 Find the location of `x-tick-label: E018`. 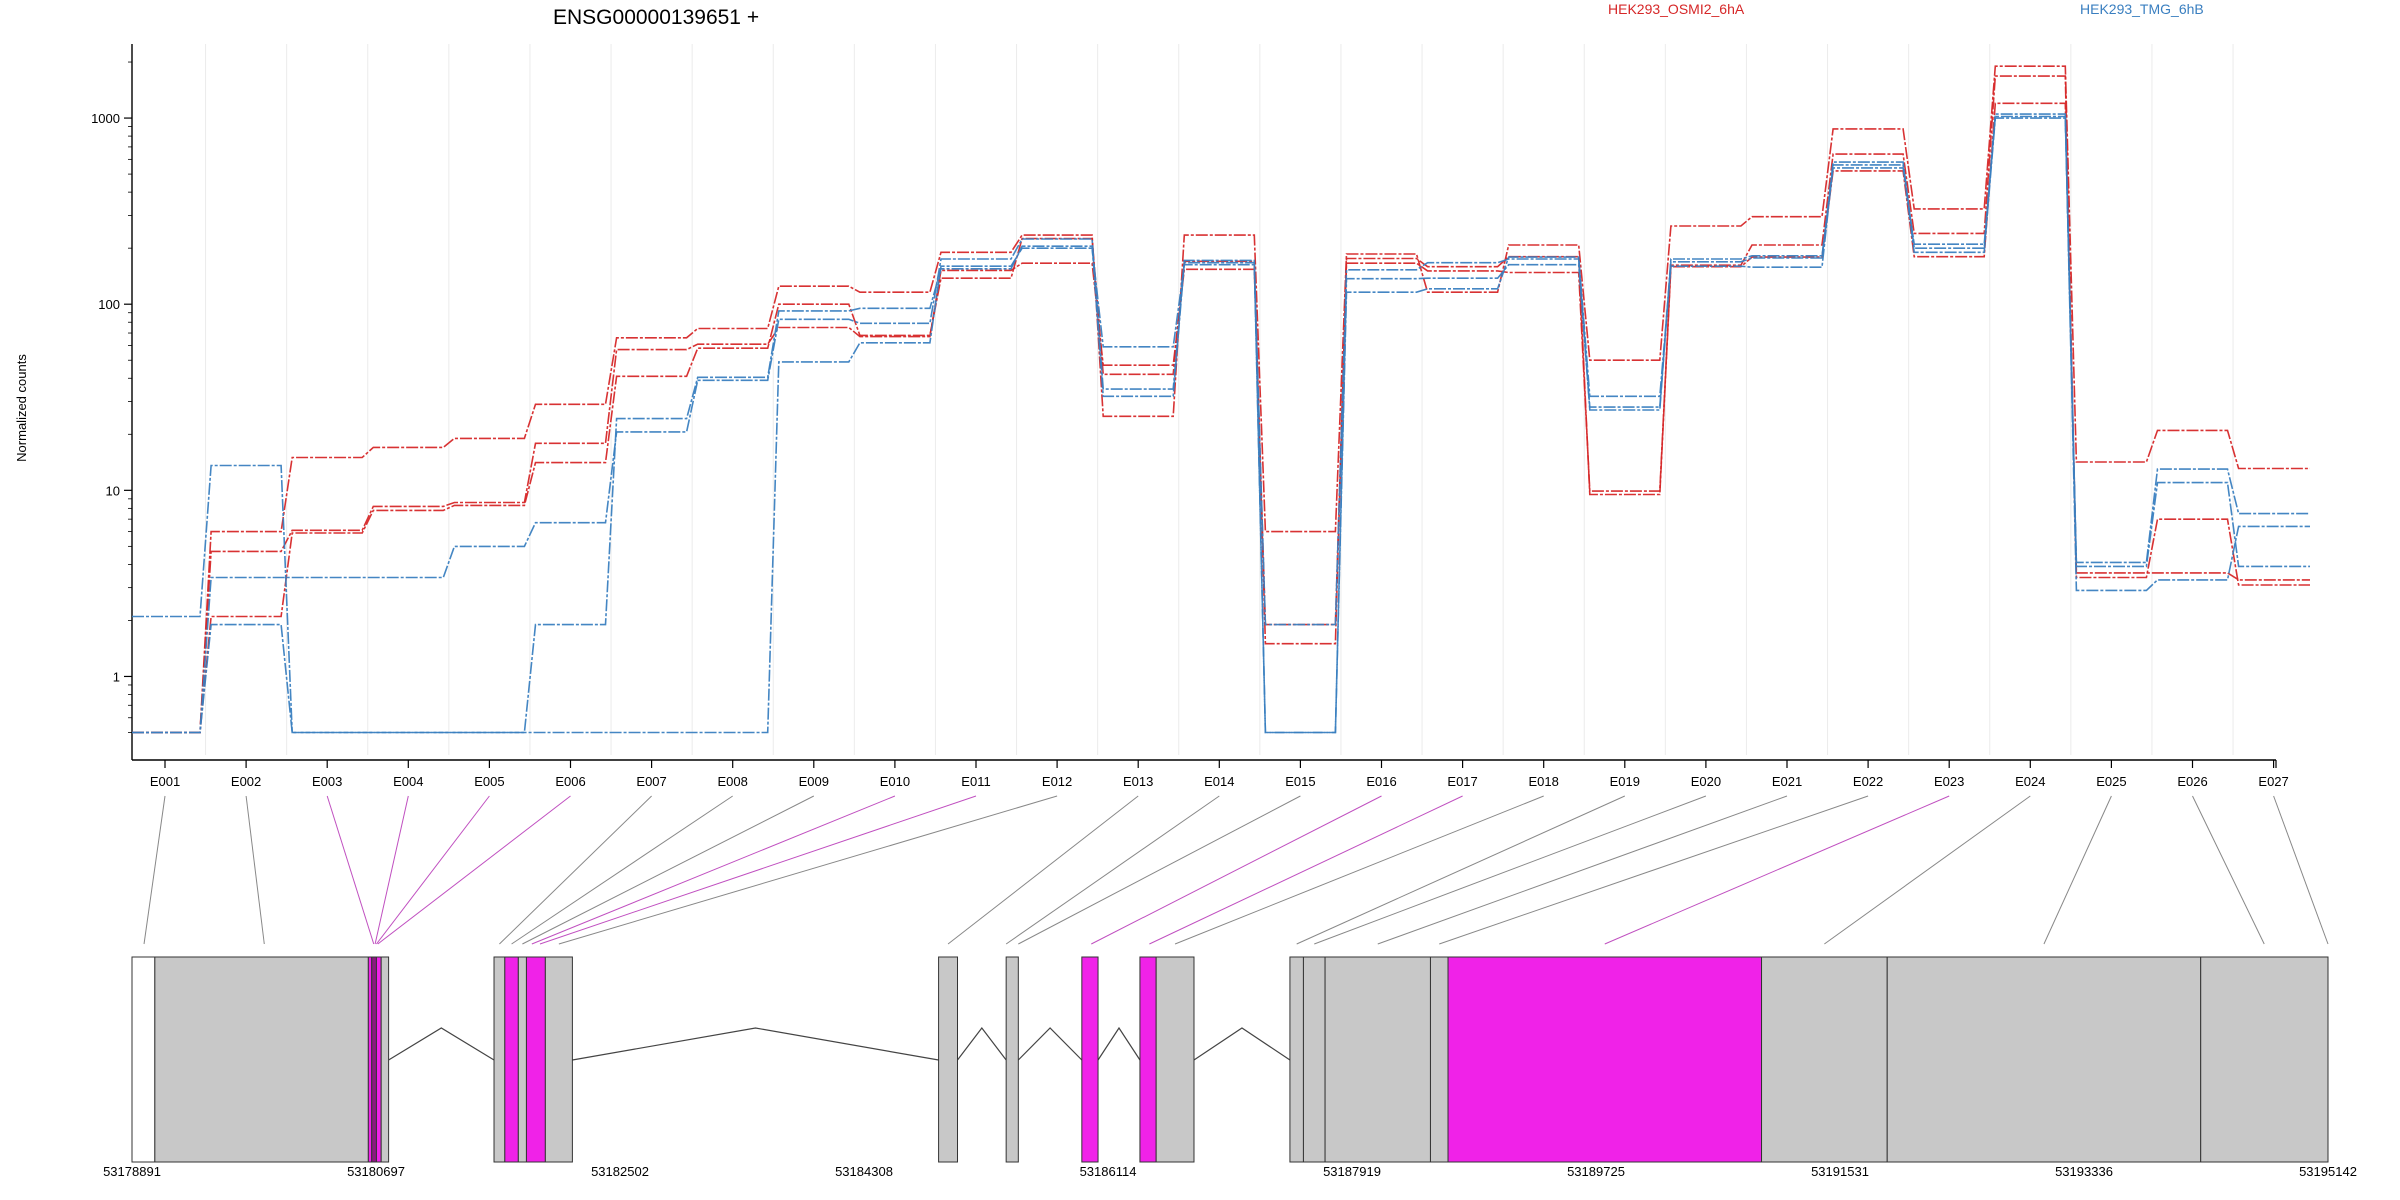

x-tick-label: E018 is located at coordinates (1544, 781).